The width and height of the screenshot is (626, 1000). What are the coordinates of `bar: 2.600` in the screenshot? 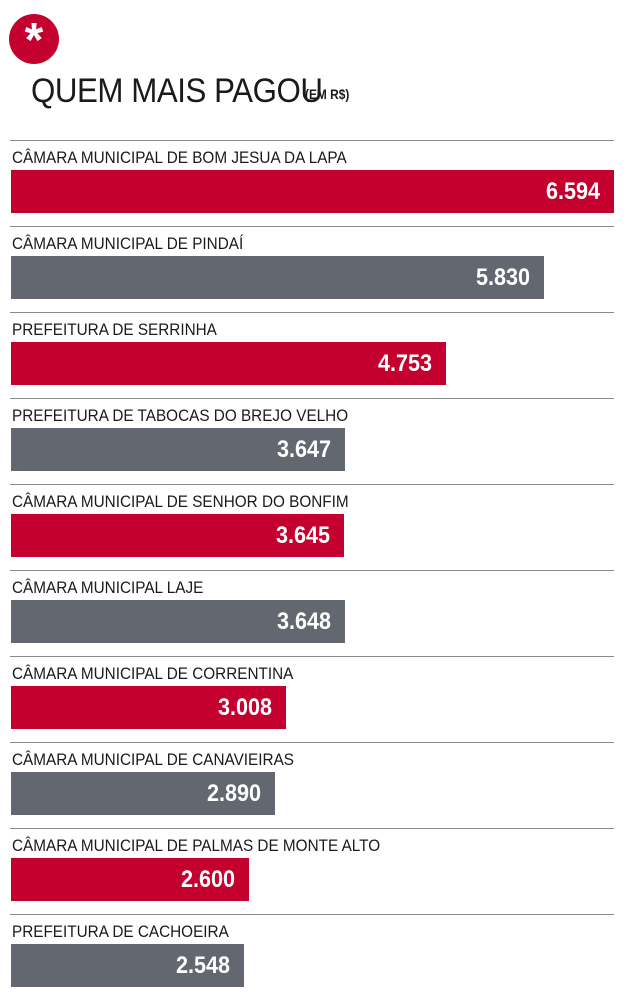 It's located at (130, 879).